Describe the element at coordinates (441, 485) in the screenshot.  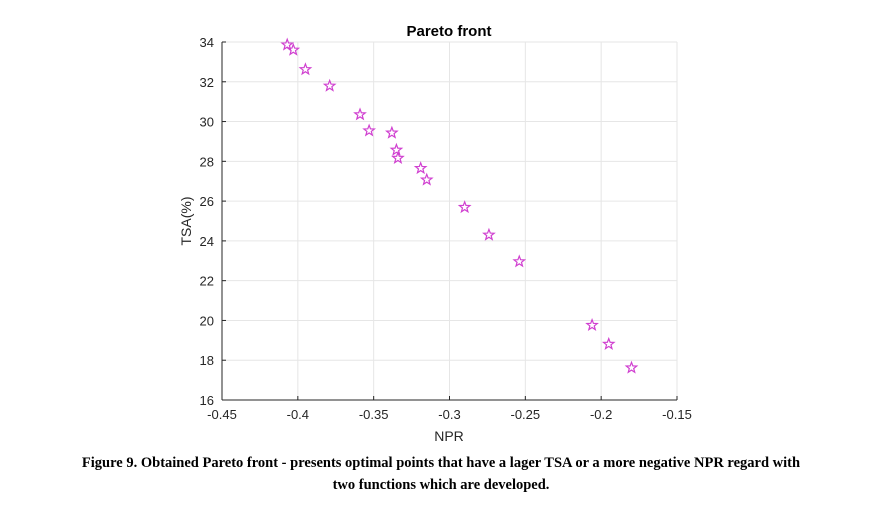
I see `caption-line-2: two functions which are developed.` at that location.